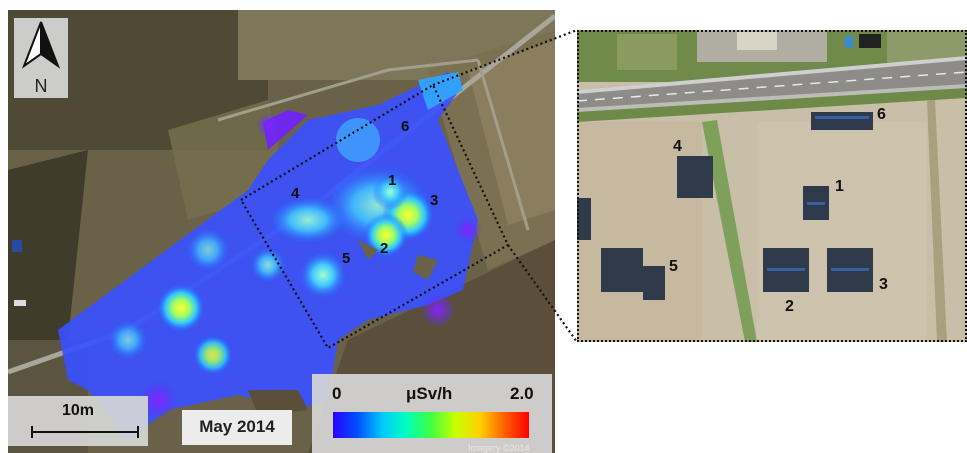 Image resolution: width=967 pixels, height=453 pixels. What do you see at coordinates (41, 45) in the screenshot?
I see `north-arrow-icon` at bounding box center [41, 45].